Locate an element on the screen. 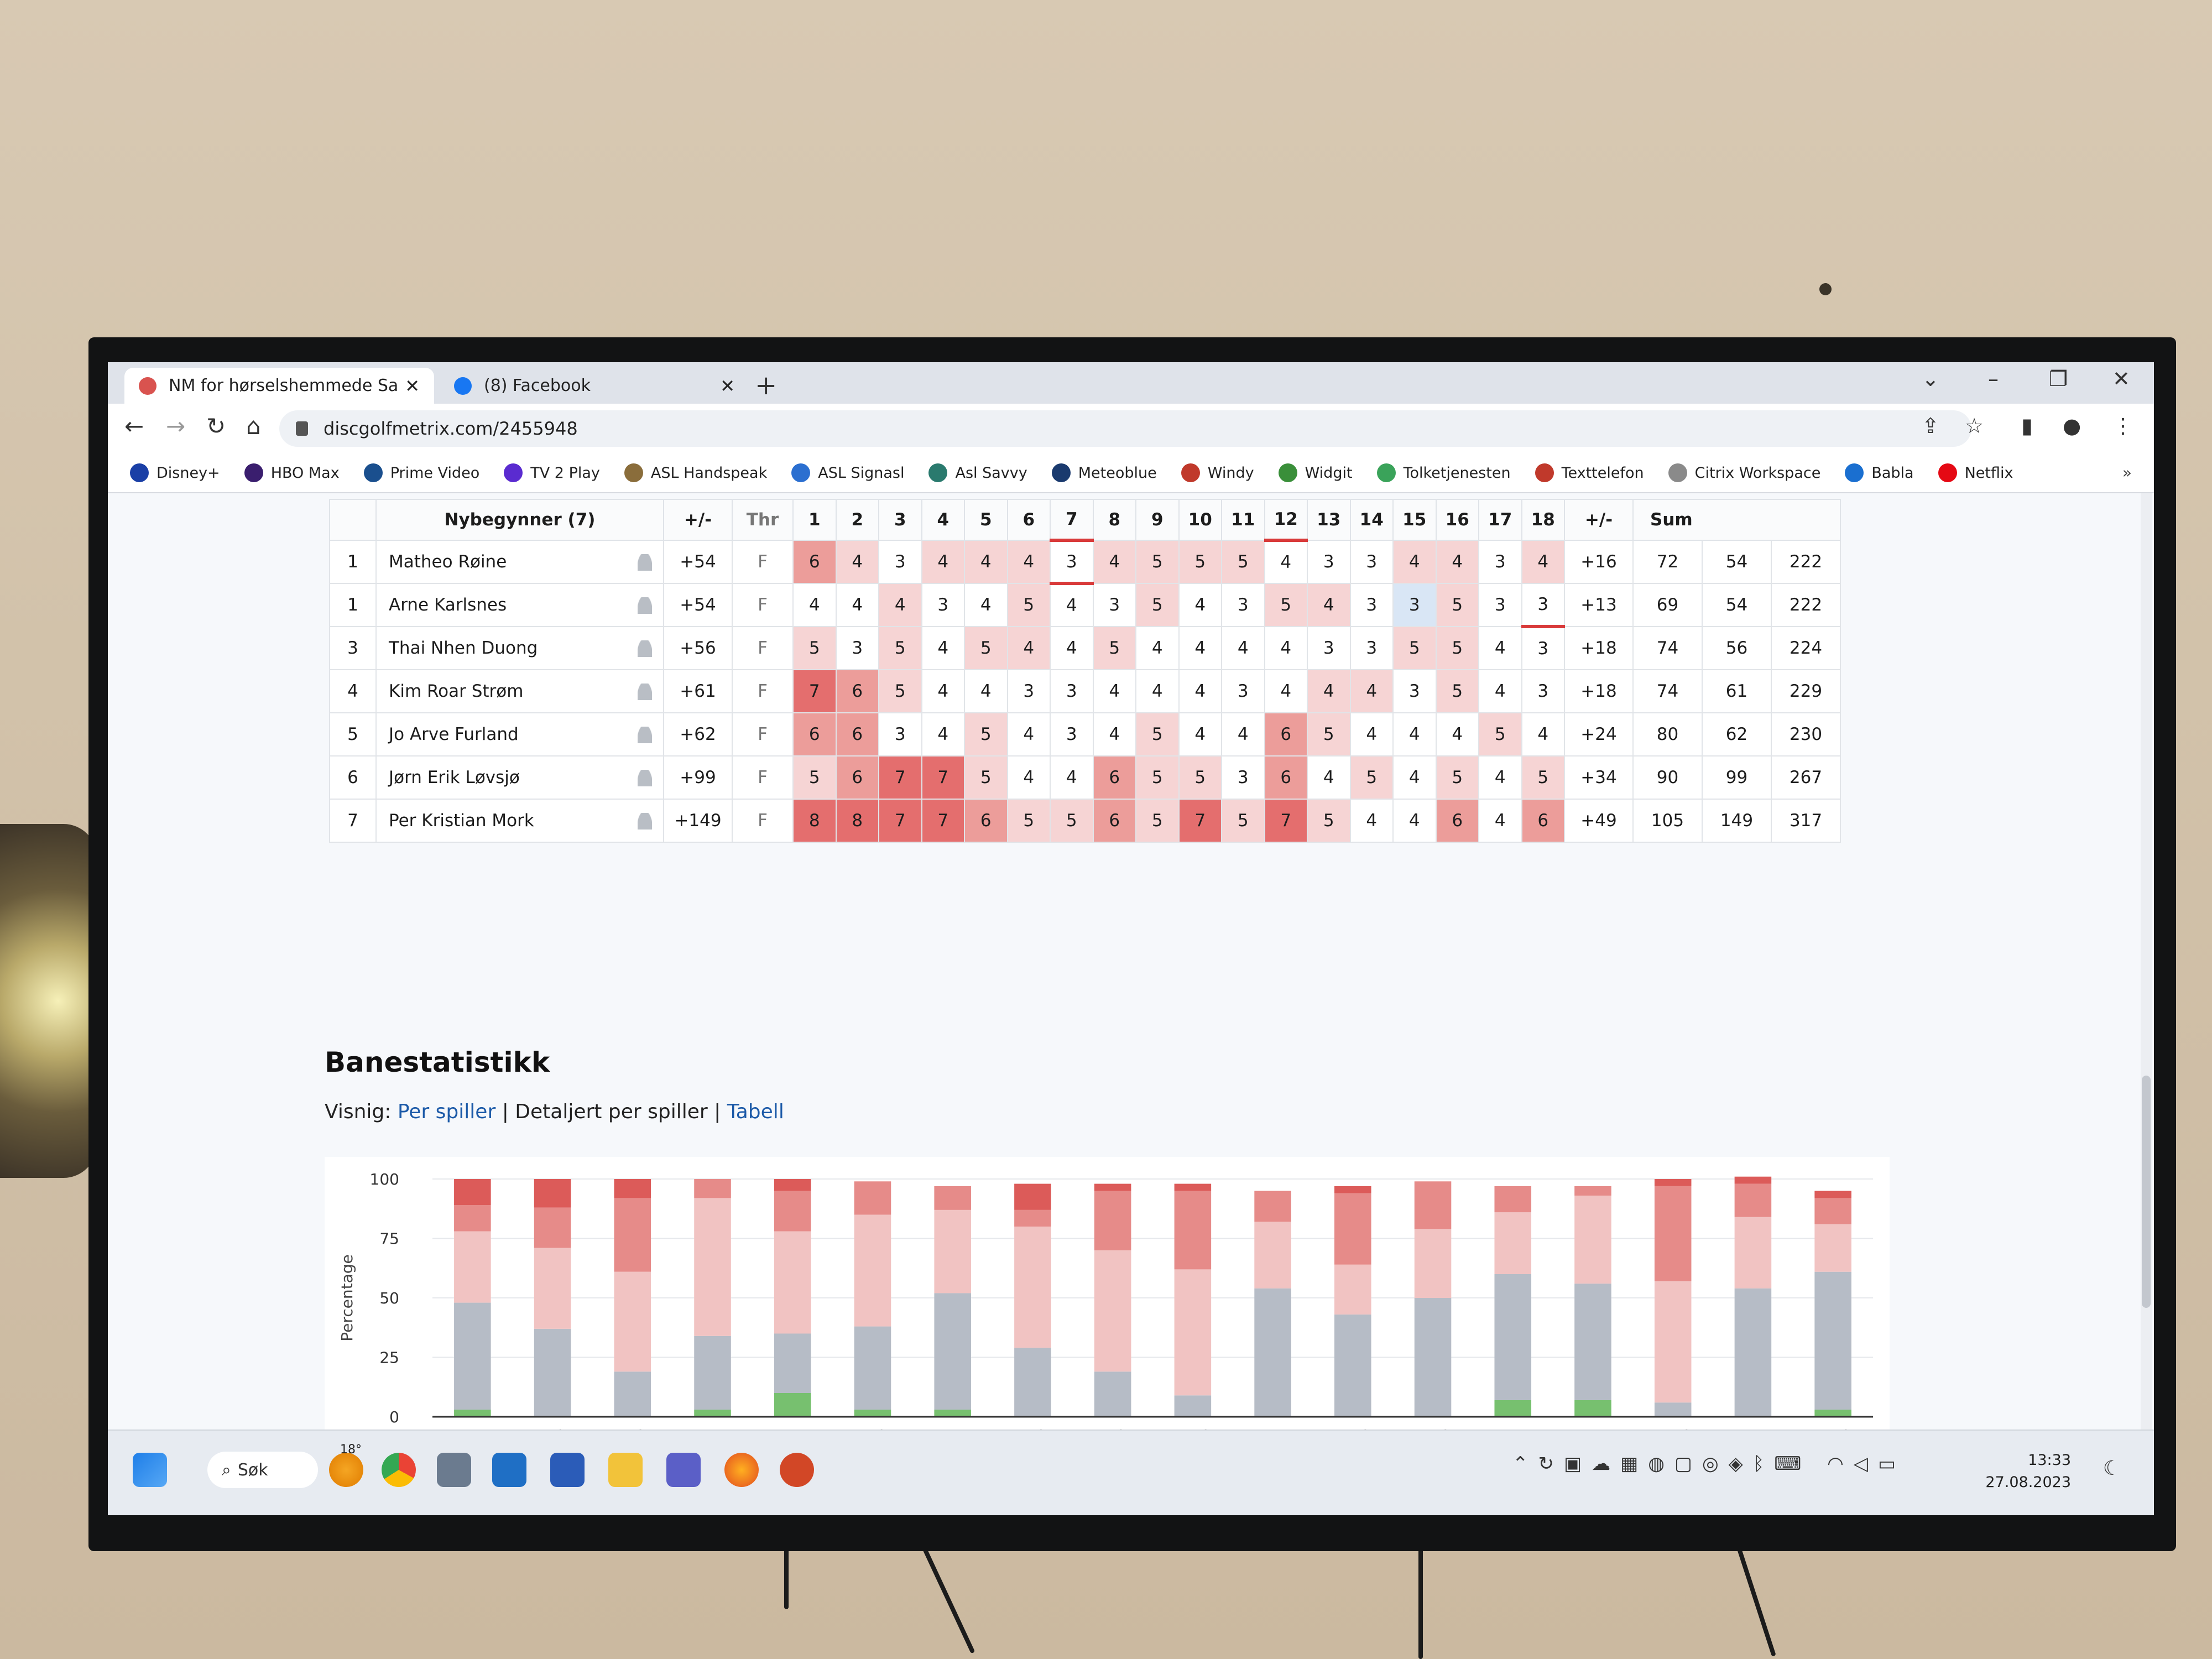 The image size is (2212, 1659). view-link-per-spiller: Per spiller is located at coordinates (447, 1112).